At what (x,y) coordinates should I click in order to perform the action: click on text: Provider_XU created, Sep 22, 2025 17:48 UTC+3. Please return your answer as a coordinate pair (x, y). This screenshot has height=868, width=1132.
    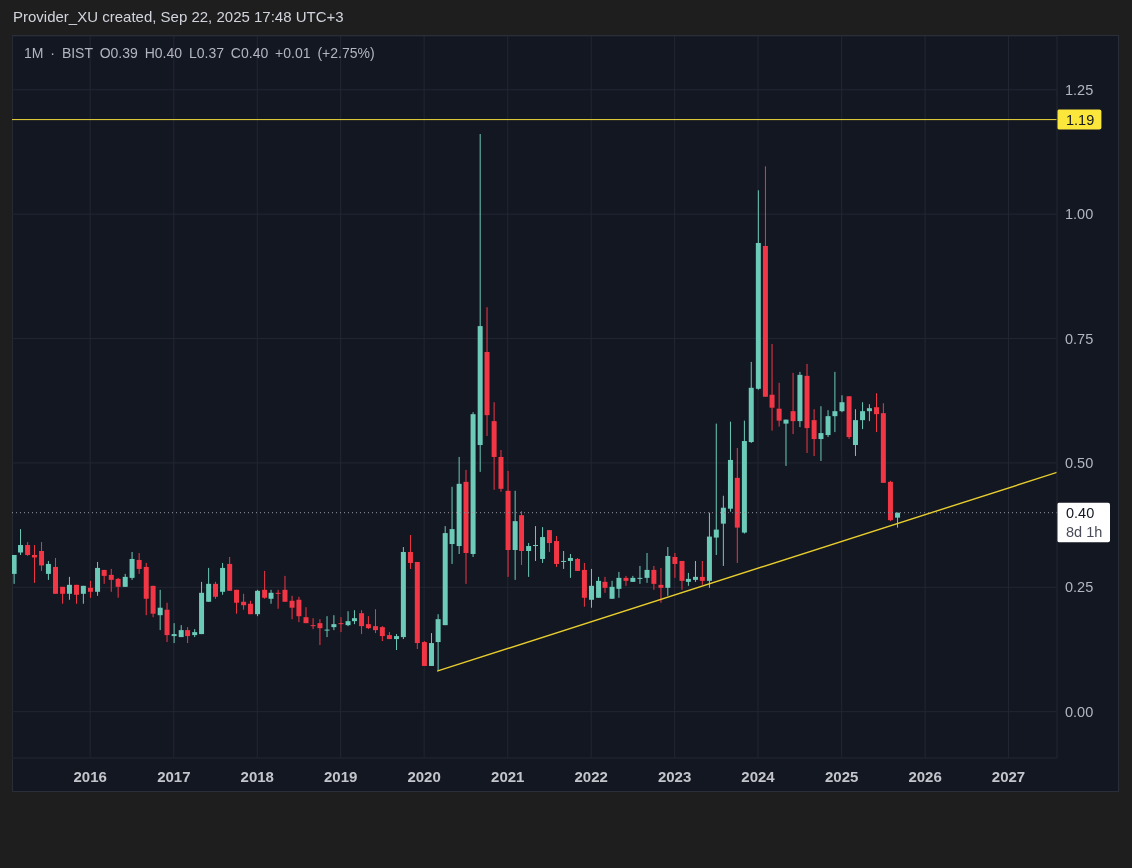
    Looking at the image, I should click on (178, 17).